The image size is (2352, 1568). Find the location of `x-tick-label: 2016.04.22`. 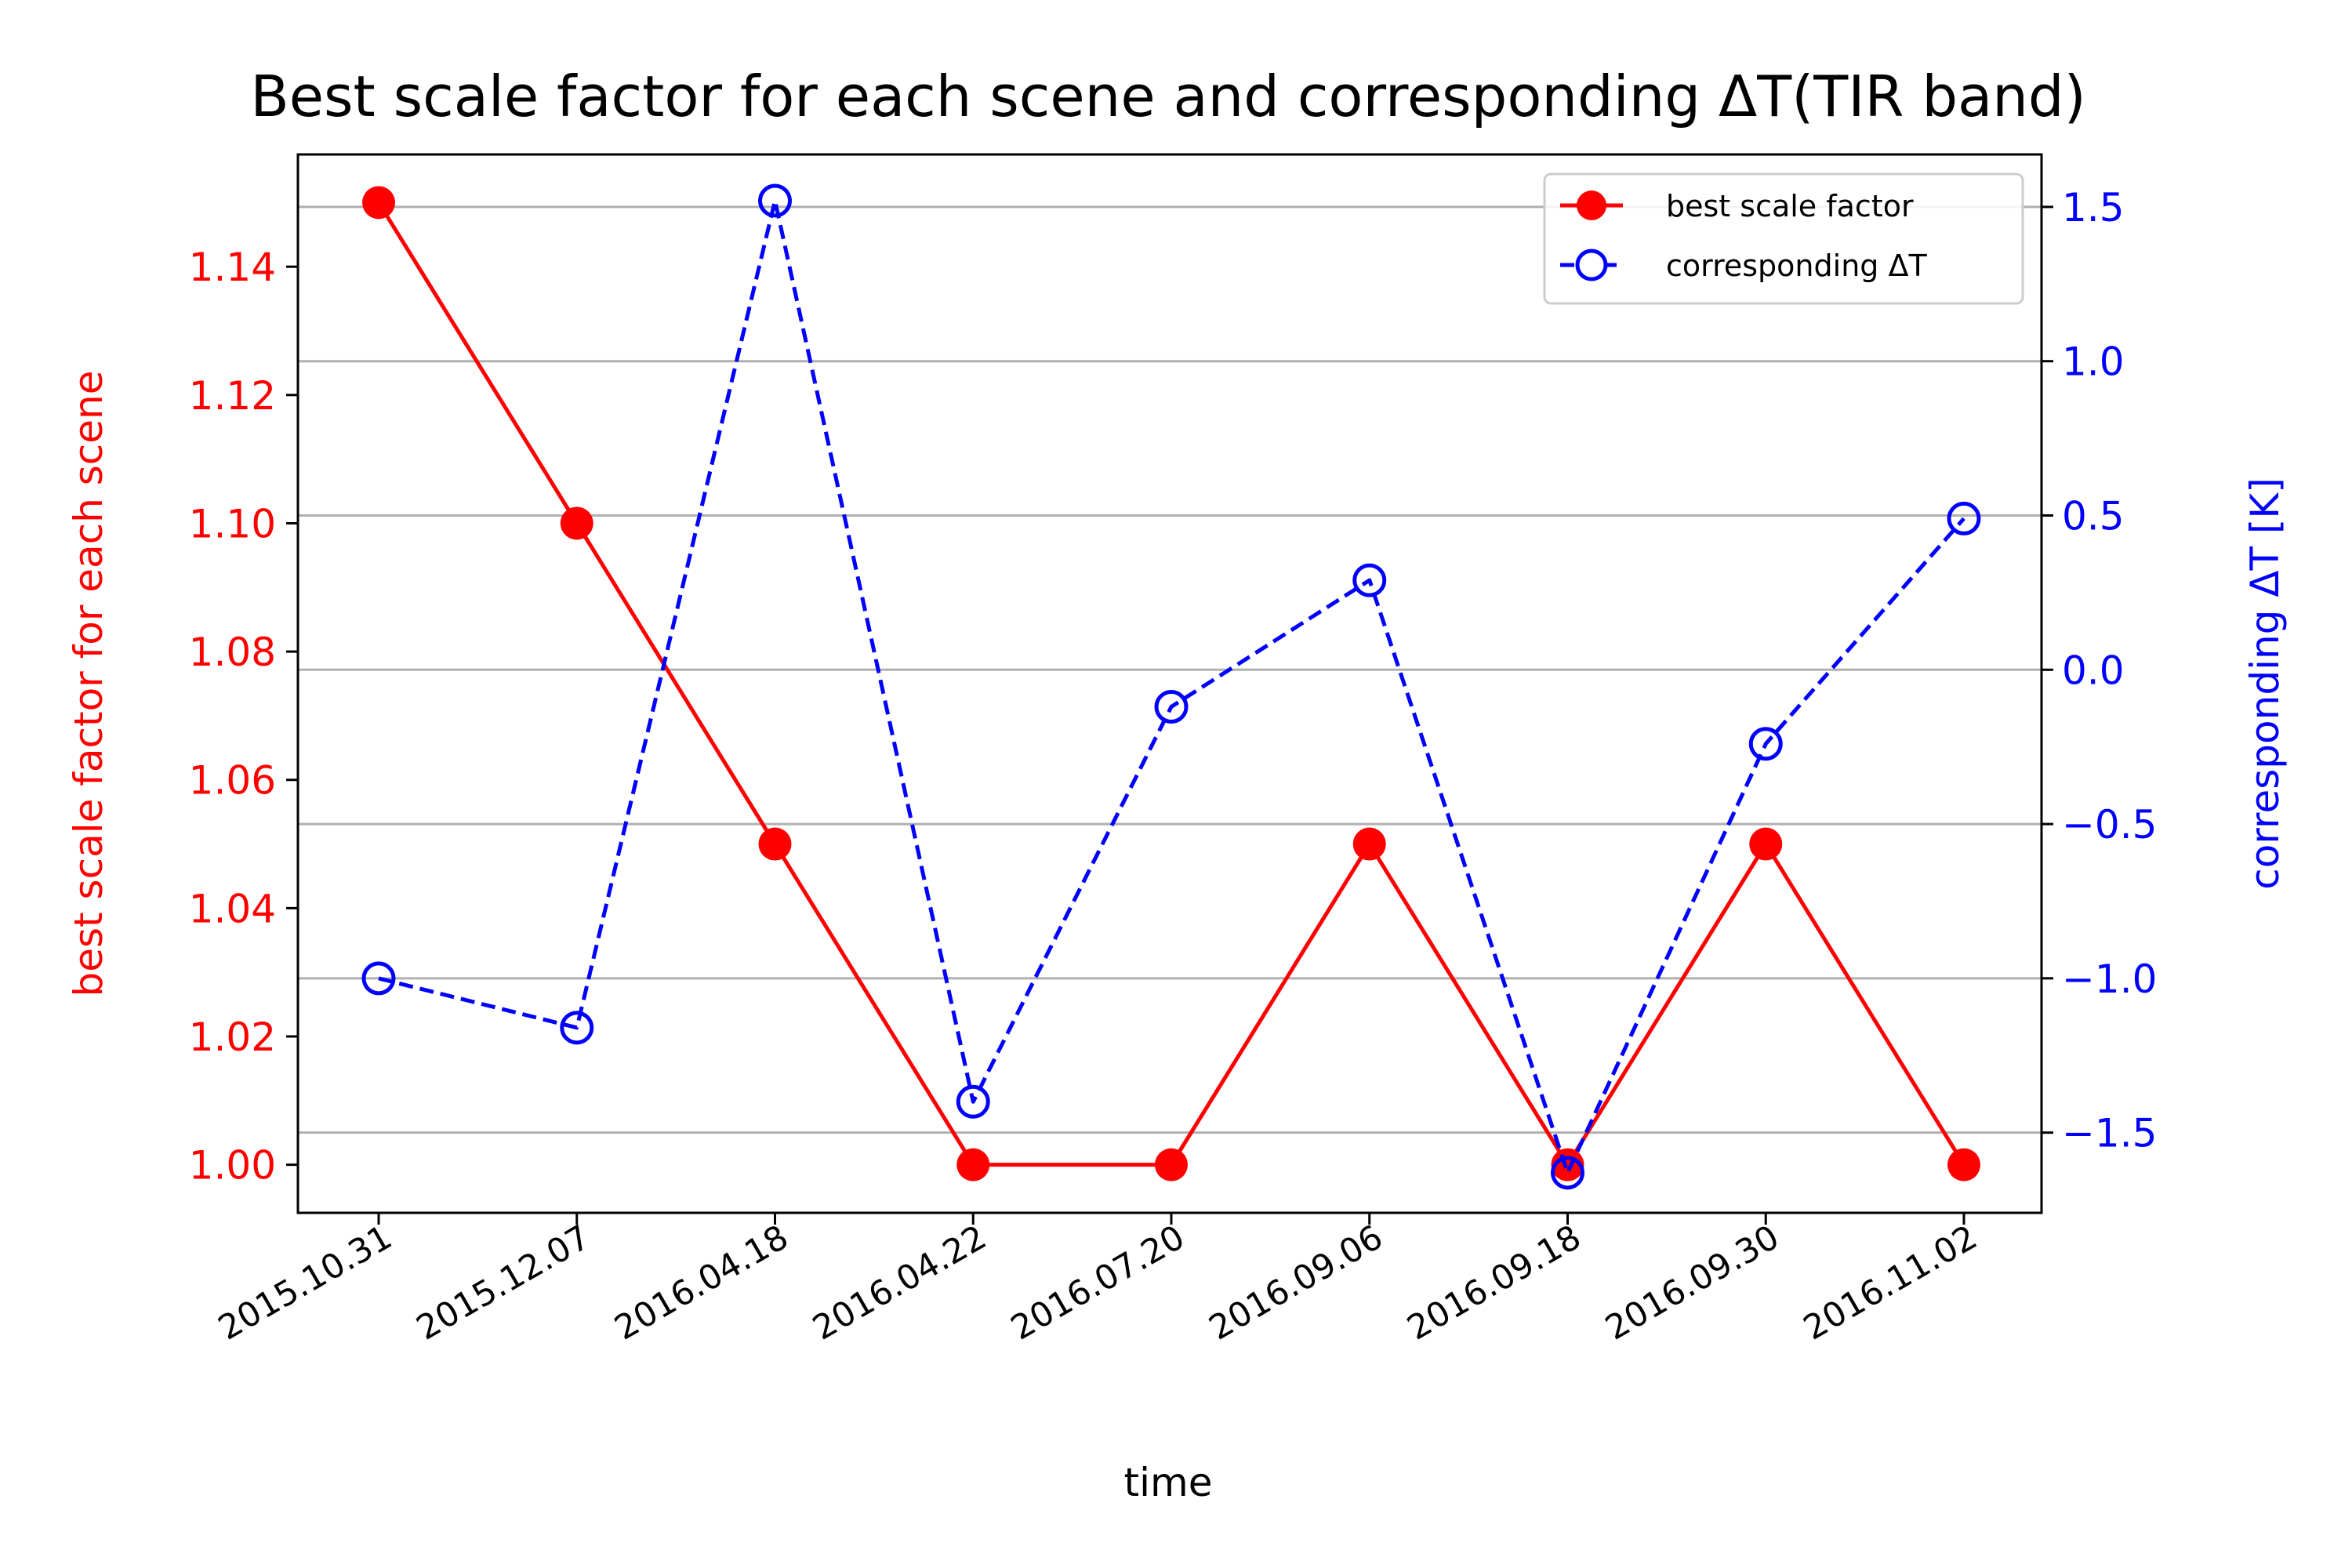

x-tick-label: 2016.04.22 is located at coordinates (900, 1283).